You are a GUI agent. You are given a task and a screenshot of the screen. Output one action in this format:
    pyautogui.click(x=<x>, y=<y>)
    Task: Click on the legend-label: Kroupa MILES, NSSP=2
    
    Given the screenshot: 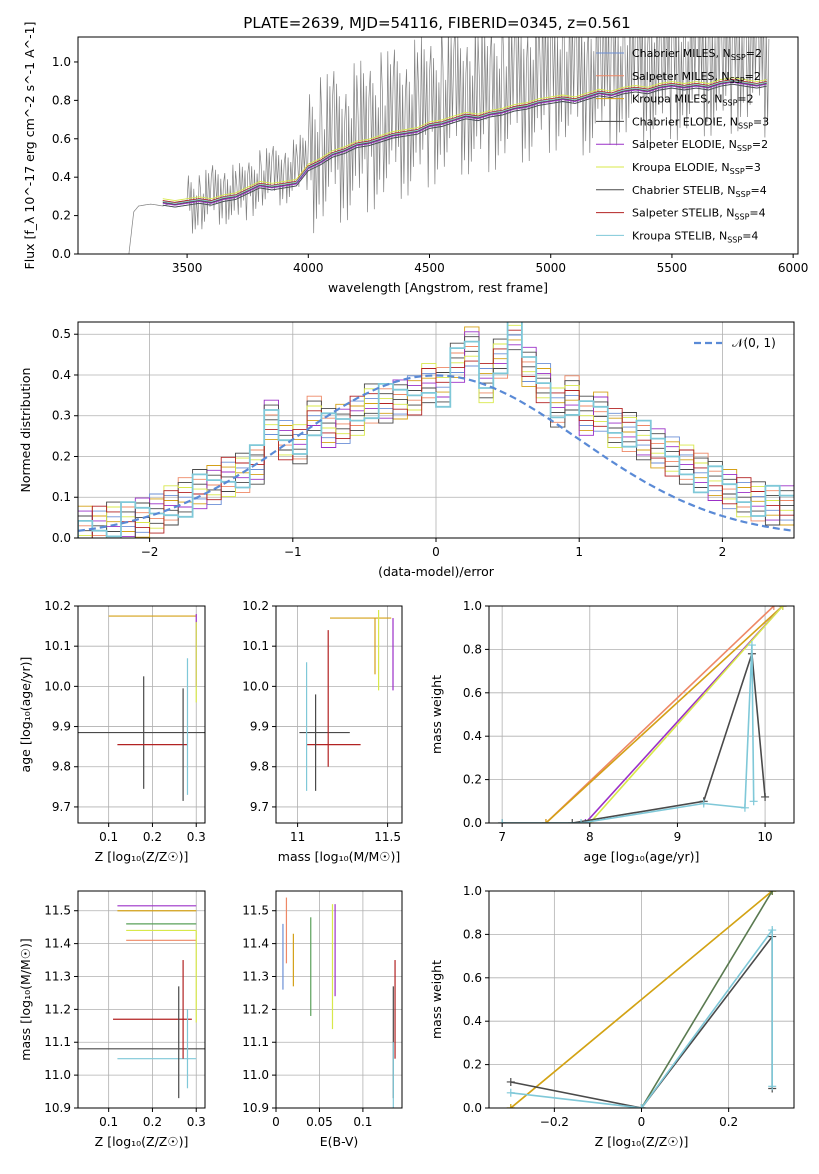 What is the action you would take?
    pyautogui.click(x=693, y=100)
    